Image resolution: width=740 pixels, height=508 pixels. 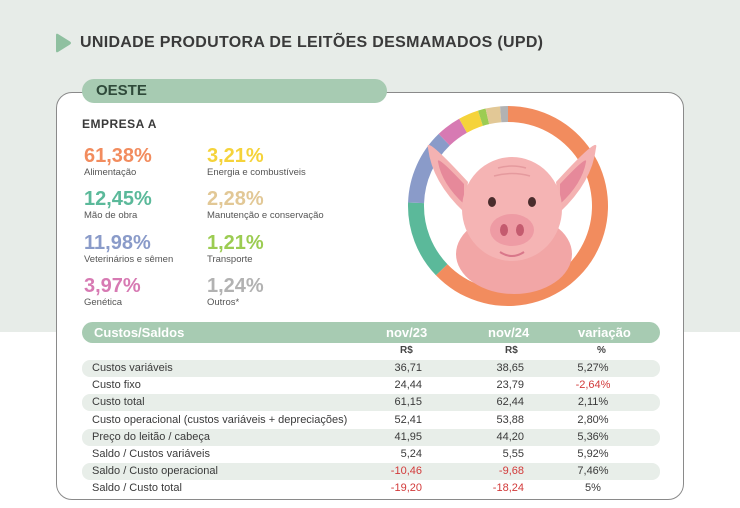 What do you see at coordinates (223, 302) in the screenshot?
I see `stat-label: Outros*` at bounding box center [223, 302].